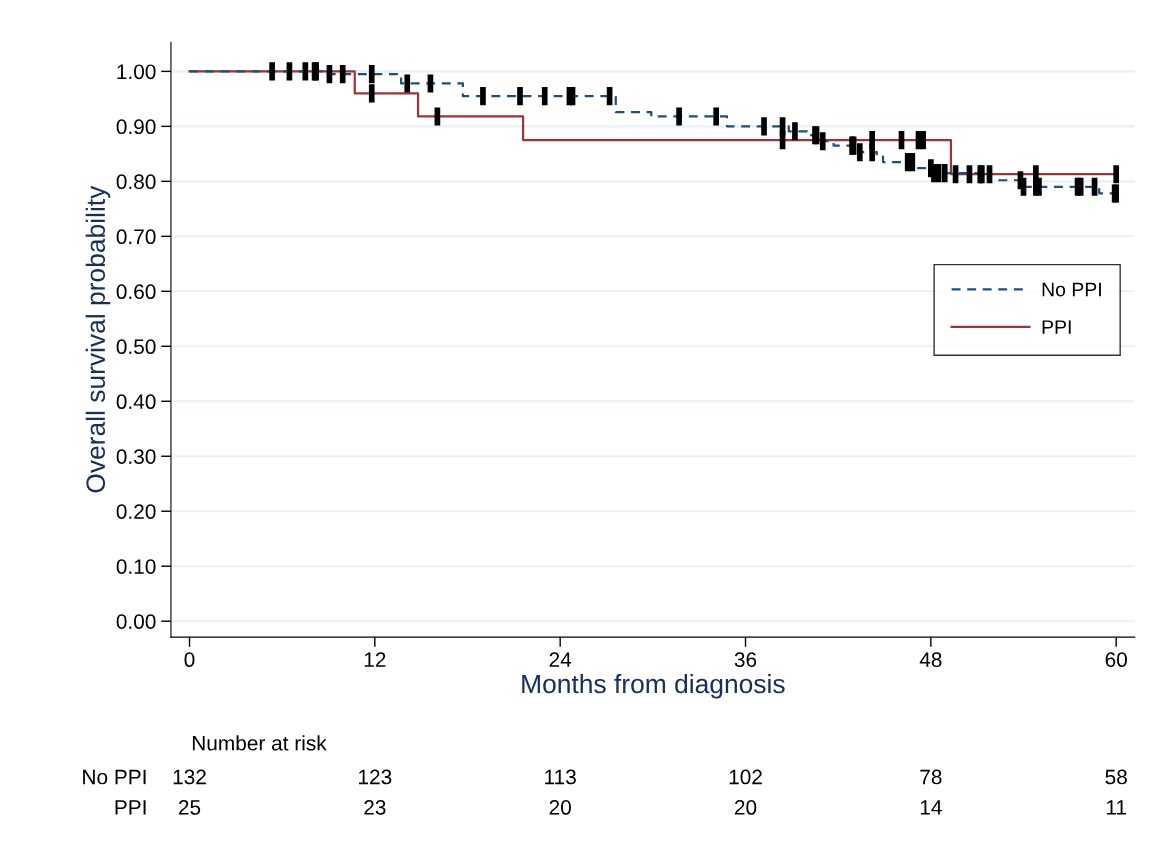 This screenshot has height=845, width=1152. I want to click on text: 23, so click(375, 807).